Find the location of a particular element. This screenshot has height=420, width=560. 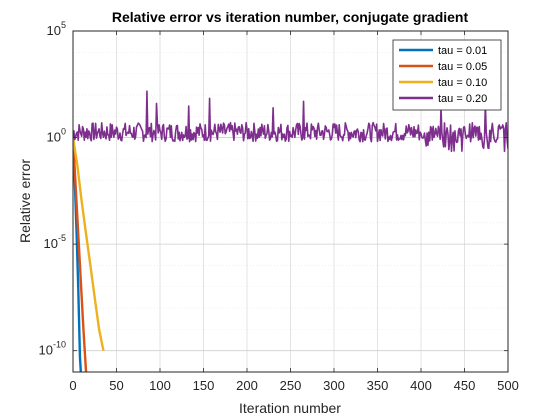

x-tick-label: 450 is located at coordinates (465, 385).